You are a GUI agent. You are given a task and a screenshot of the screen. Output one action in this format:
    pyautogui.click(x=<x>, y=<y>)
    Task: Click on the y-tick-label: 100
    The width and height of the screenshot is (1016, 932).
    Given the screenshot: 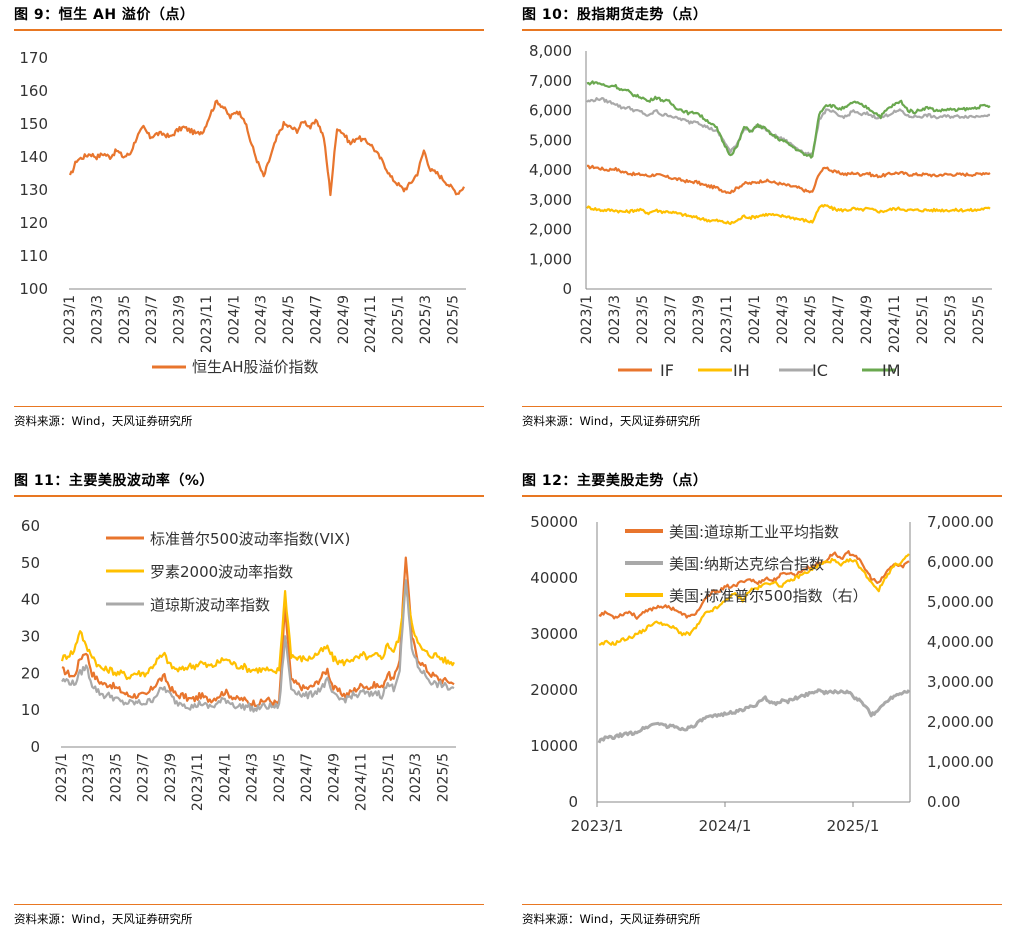 What is the action you would take?
    pyautogui.click(x=33, y=289)
    